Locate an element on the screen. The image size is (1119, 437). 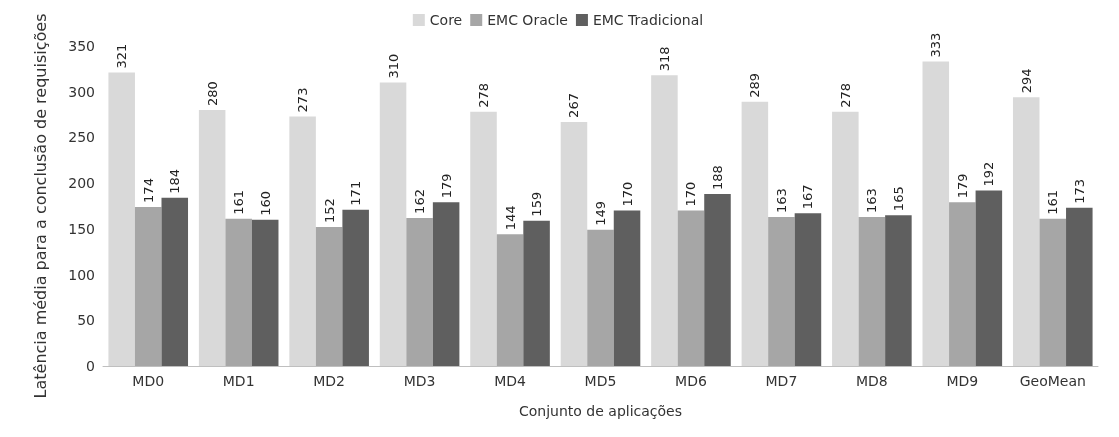
x-tick-label: MD9 is located at coordinates (962, 381).